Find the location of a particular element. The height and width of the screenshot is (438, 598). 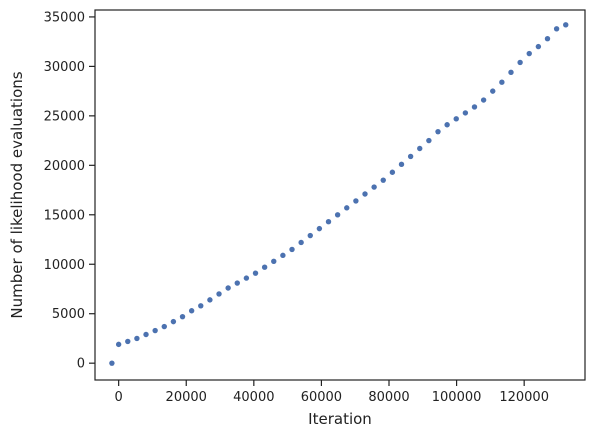

y-tick-label: 0 is located at coordinates (81, 364).